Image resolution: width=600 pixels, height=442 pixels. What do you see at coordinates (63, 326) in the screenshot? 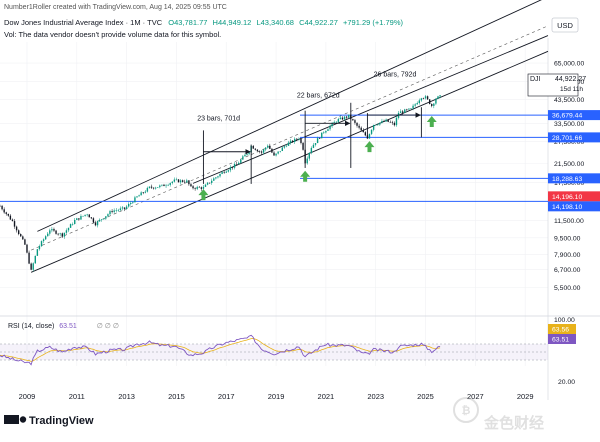
I see `rsi-legend: RSI (14, close) 63.51 ∅ ∅ ∅` at bounding box center [63, 326].